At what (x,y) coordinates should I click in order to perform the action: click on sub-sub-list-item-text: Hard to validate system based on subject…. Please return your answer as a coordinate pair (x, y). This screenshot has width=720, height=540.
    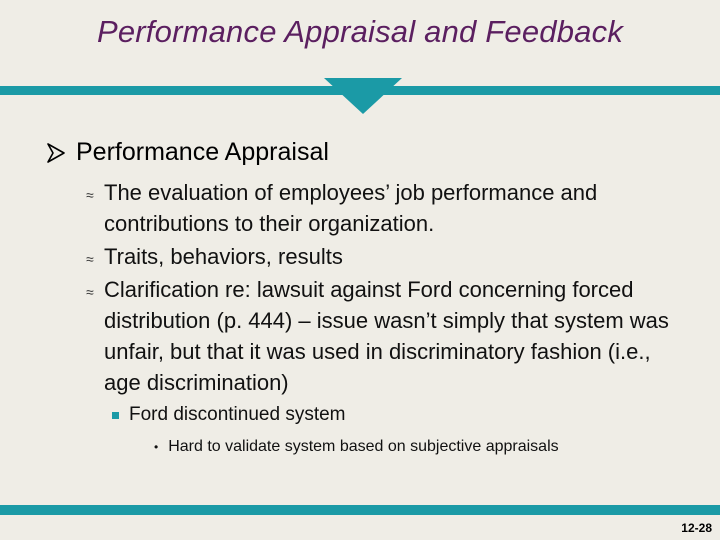
    Looking at the image, I should click on (363, 446).